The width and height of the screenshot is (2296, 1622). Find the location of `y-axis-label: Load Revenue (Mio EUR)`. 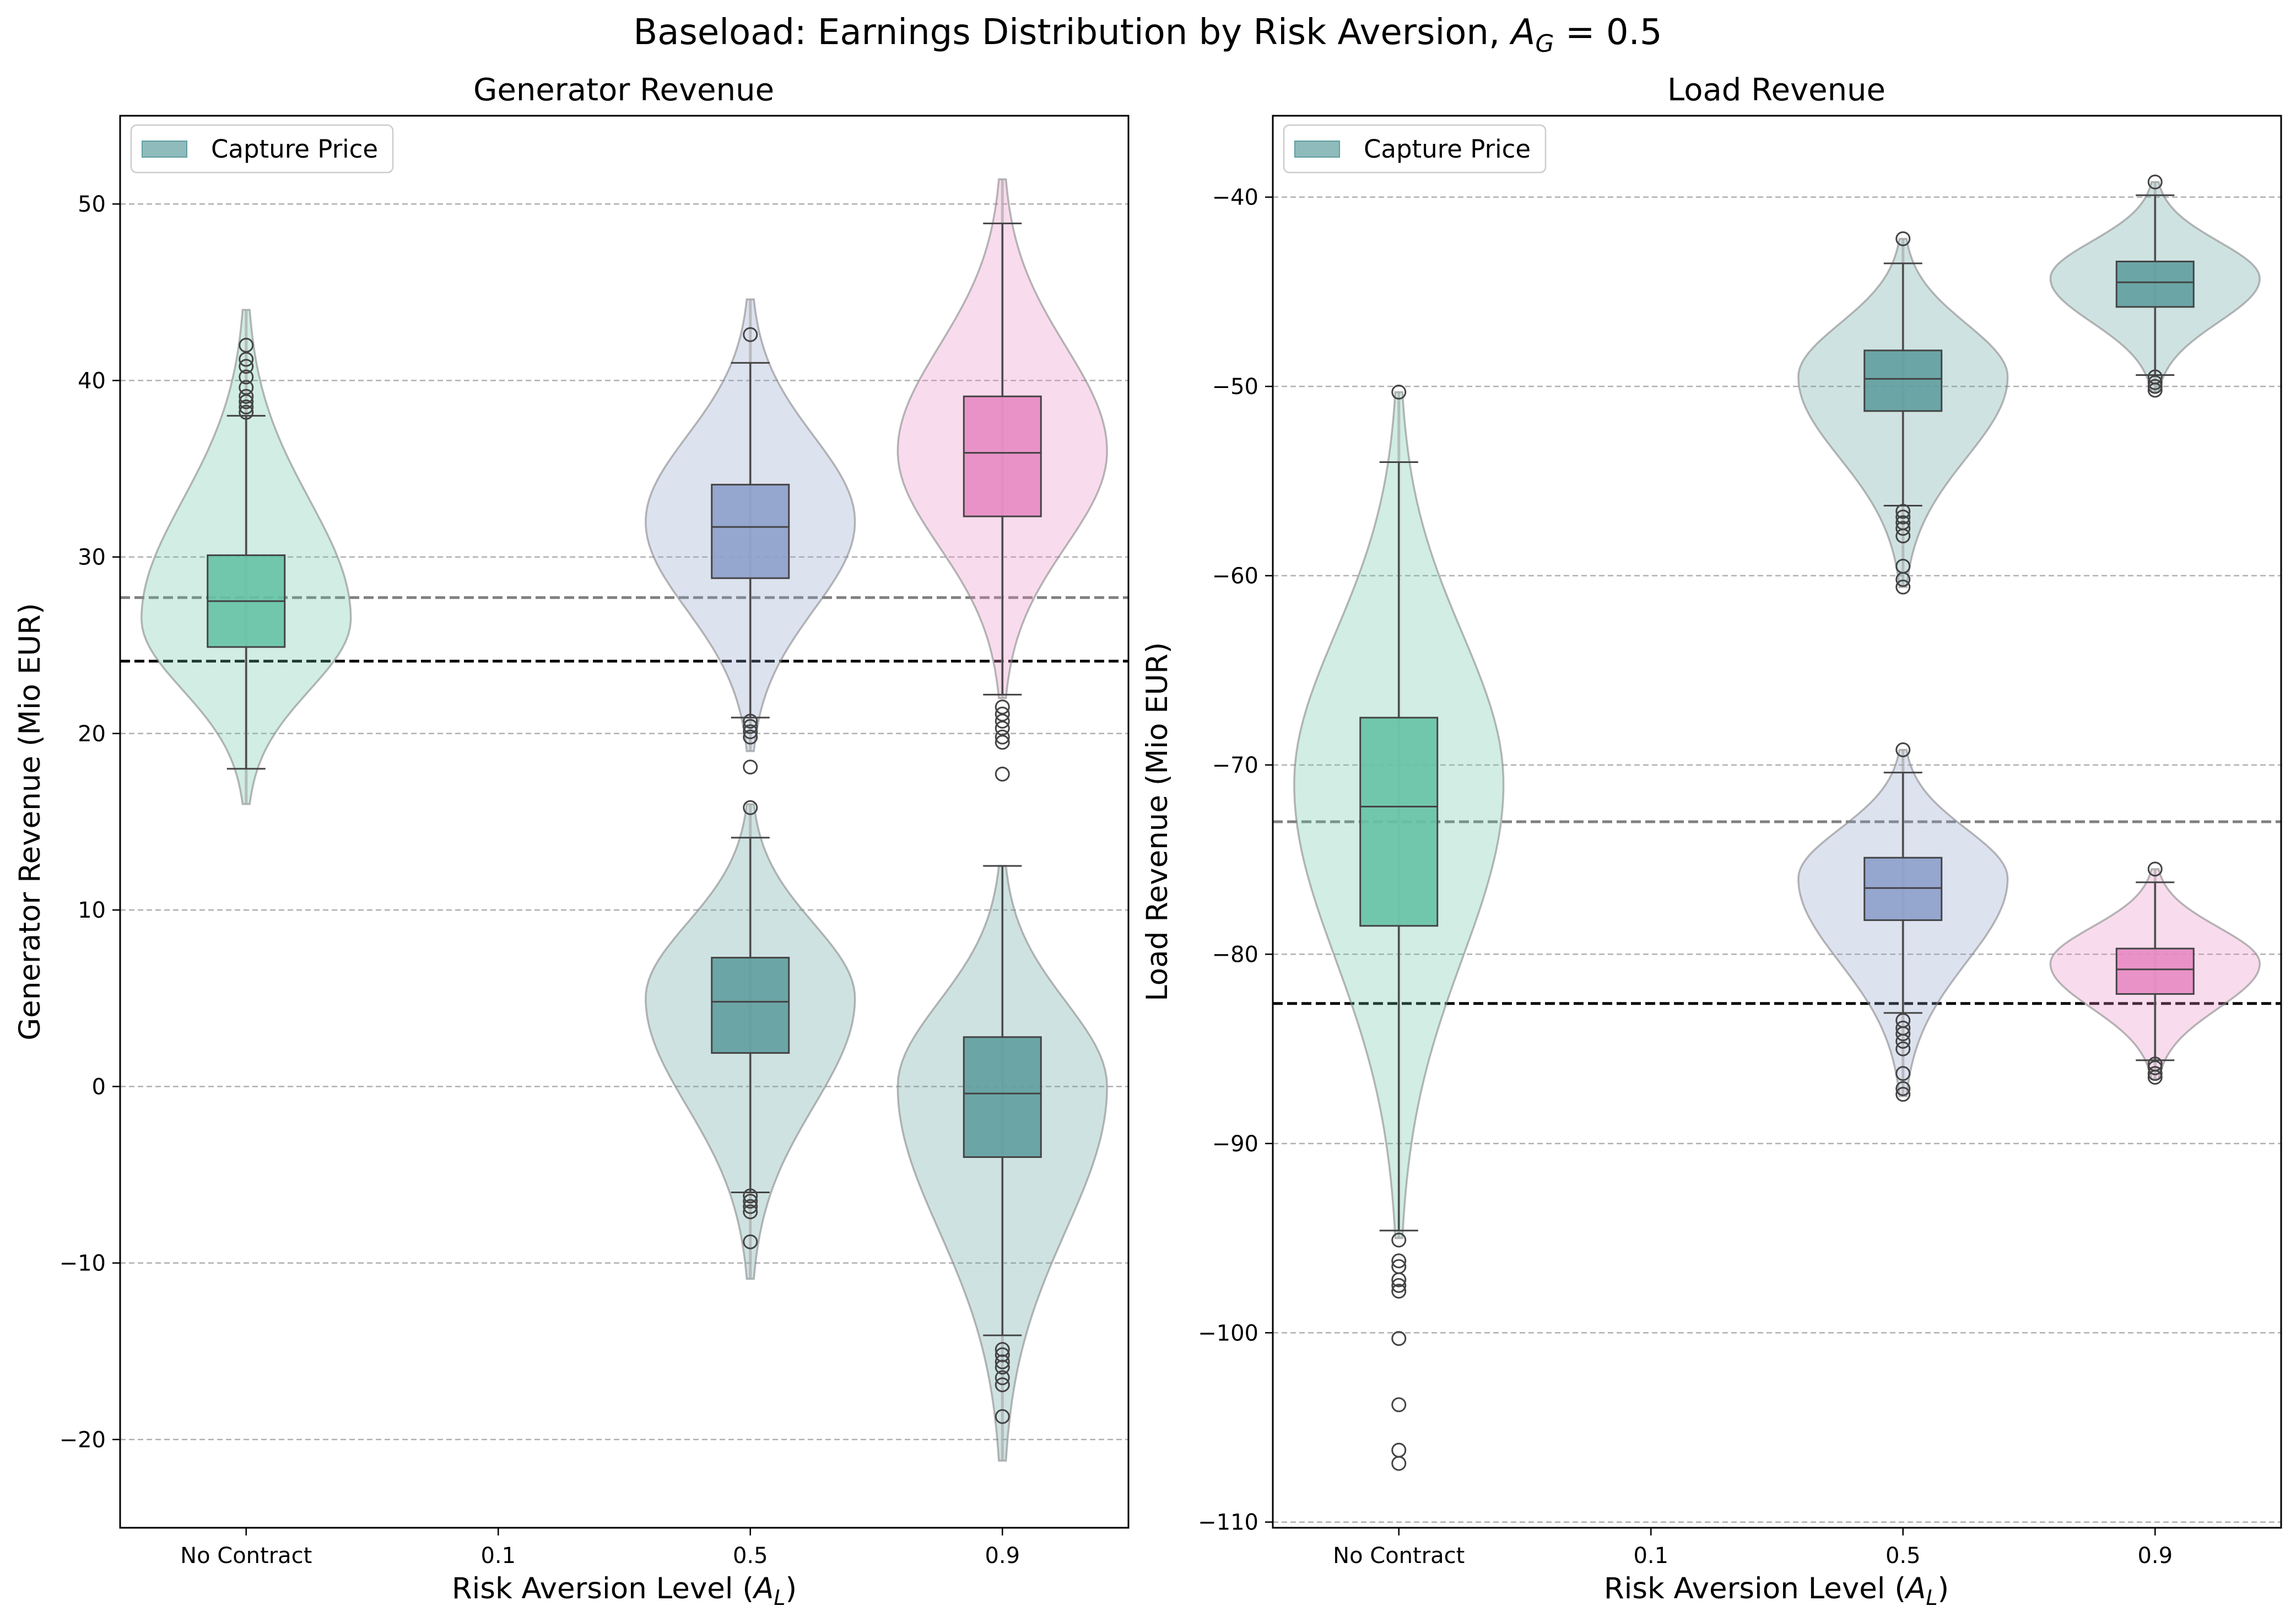

y-axis-label: Load Revenue (Mio EUR) is located at coordinates (1157, 821).